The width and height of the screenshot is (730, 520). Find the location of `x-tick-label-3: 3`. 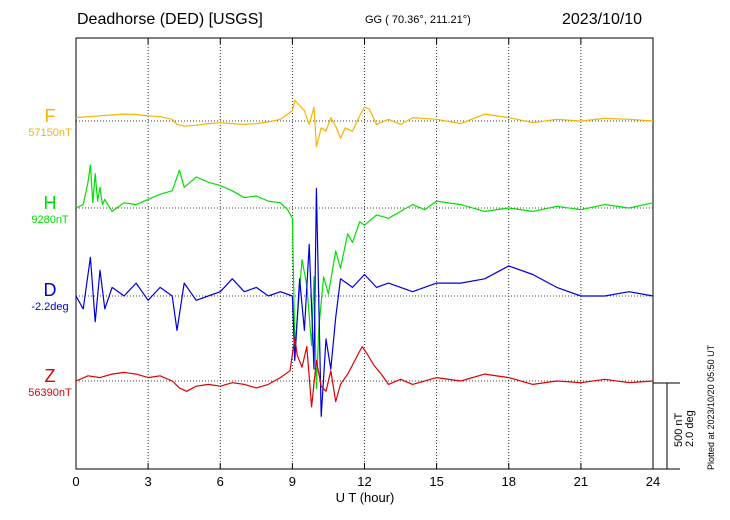

x-tick-label-3: 3 is located at coordinates (148, 481).